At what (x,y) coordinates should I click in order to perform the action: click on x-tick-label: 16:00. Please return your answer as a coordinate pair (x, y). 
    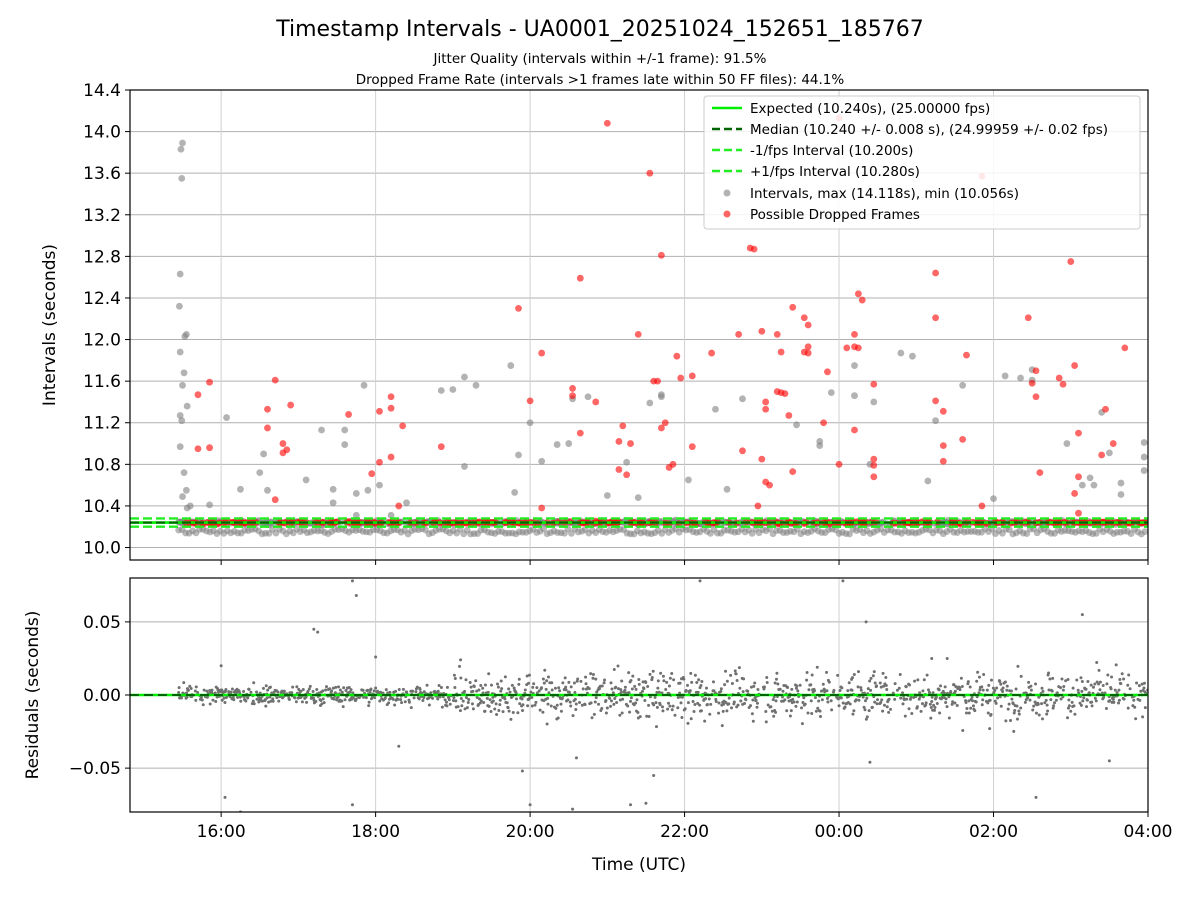
    Looking at the image, I should click on (221, 832).